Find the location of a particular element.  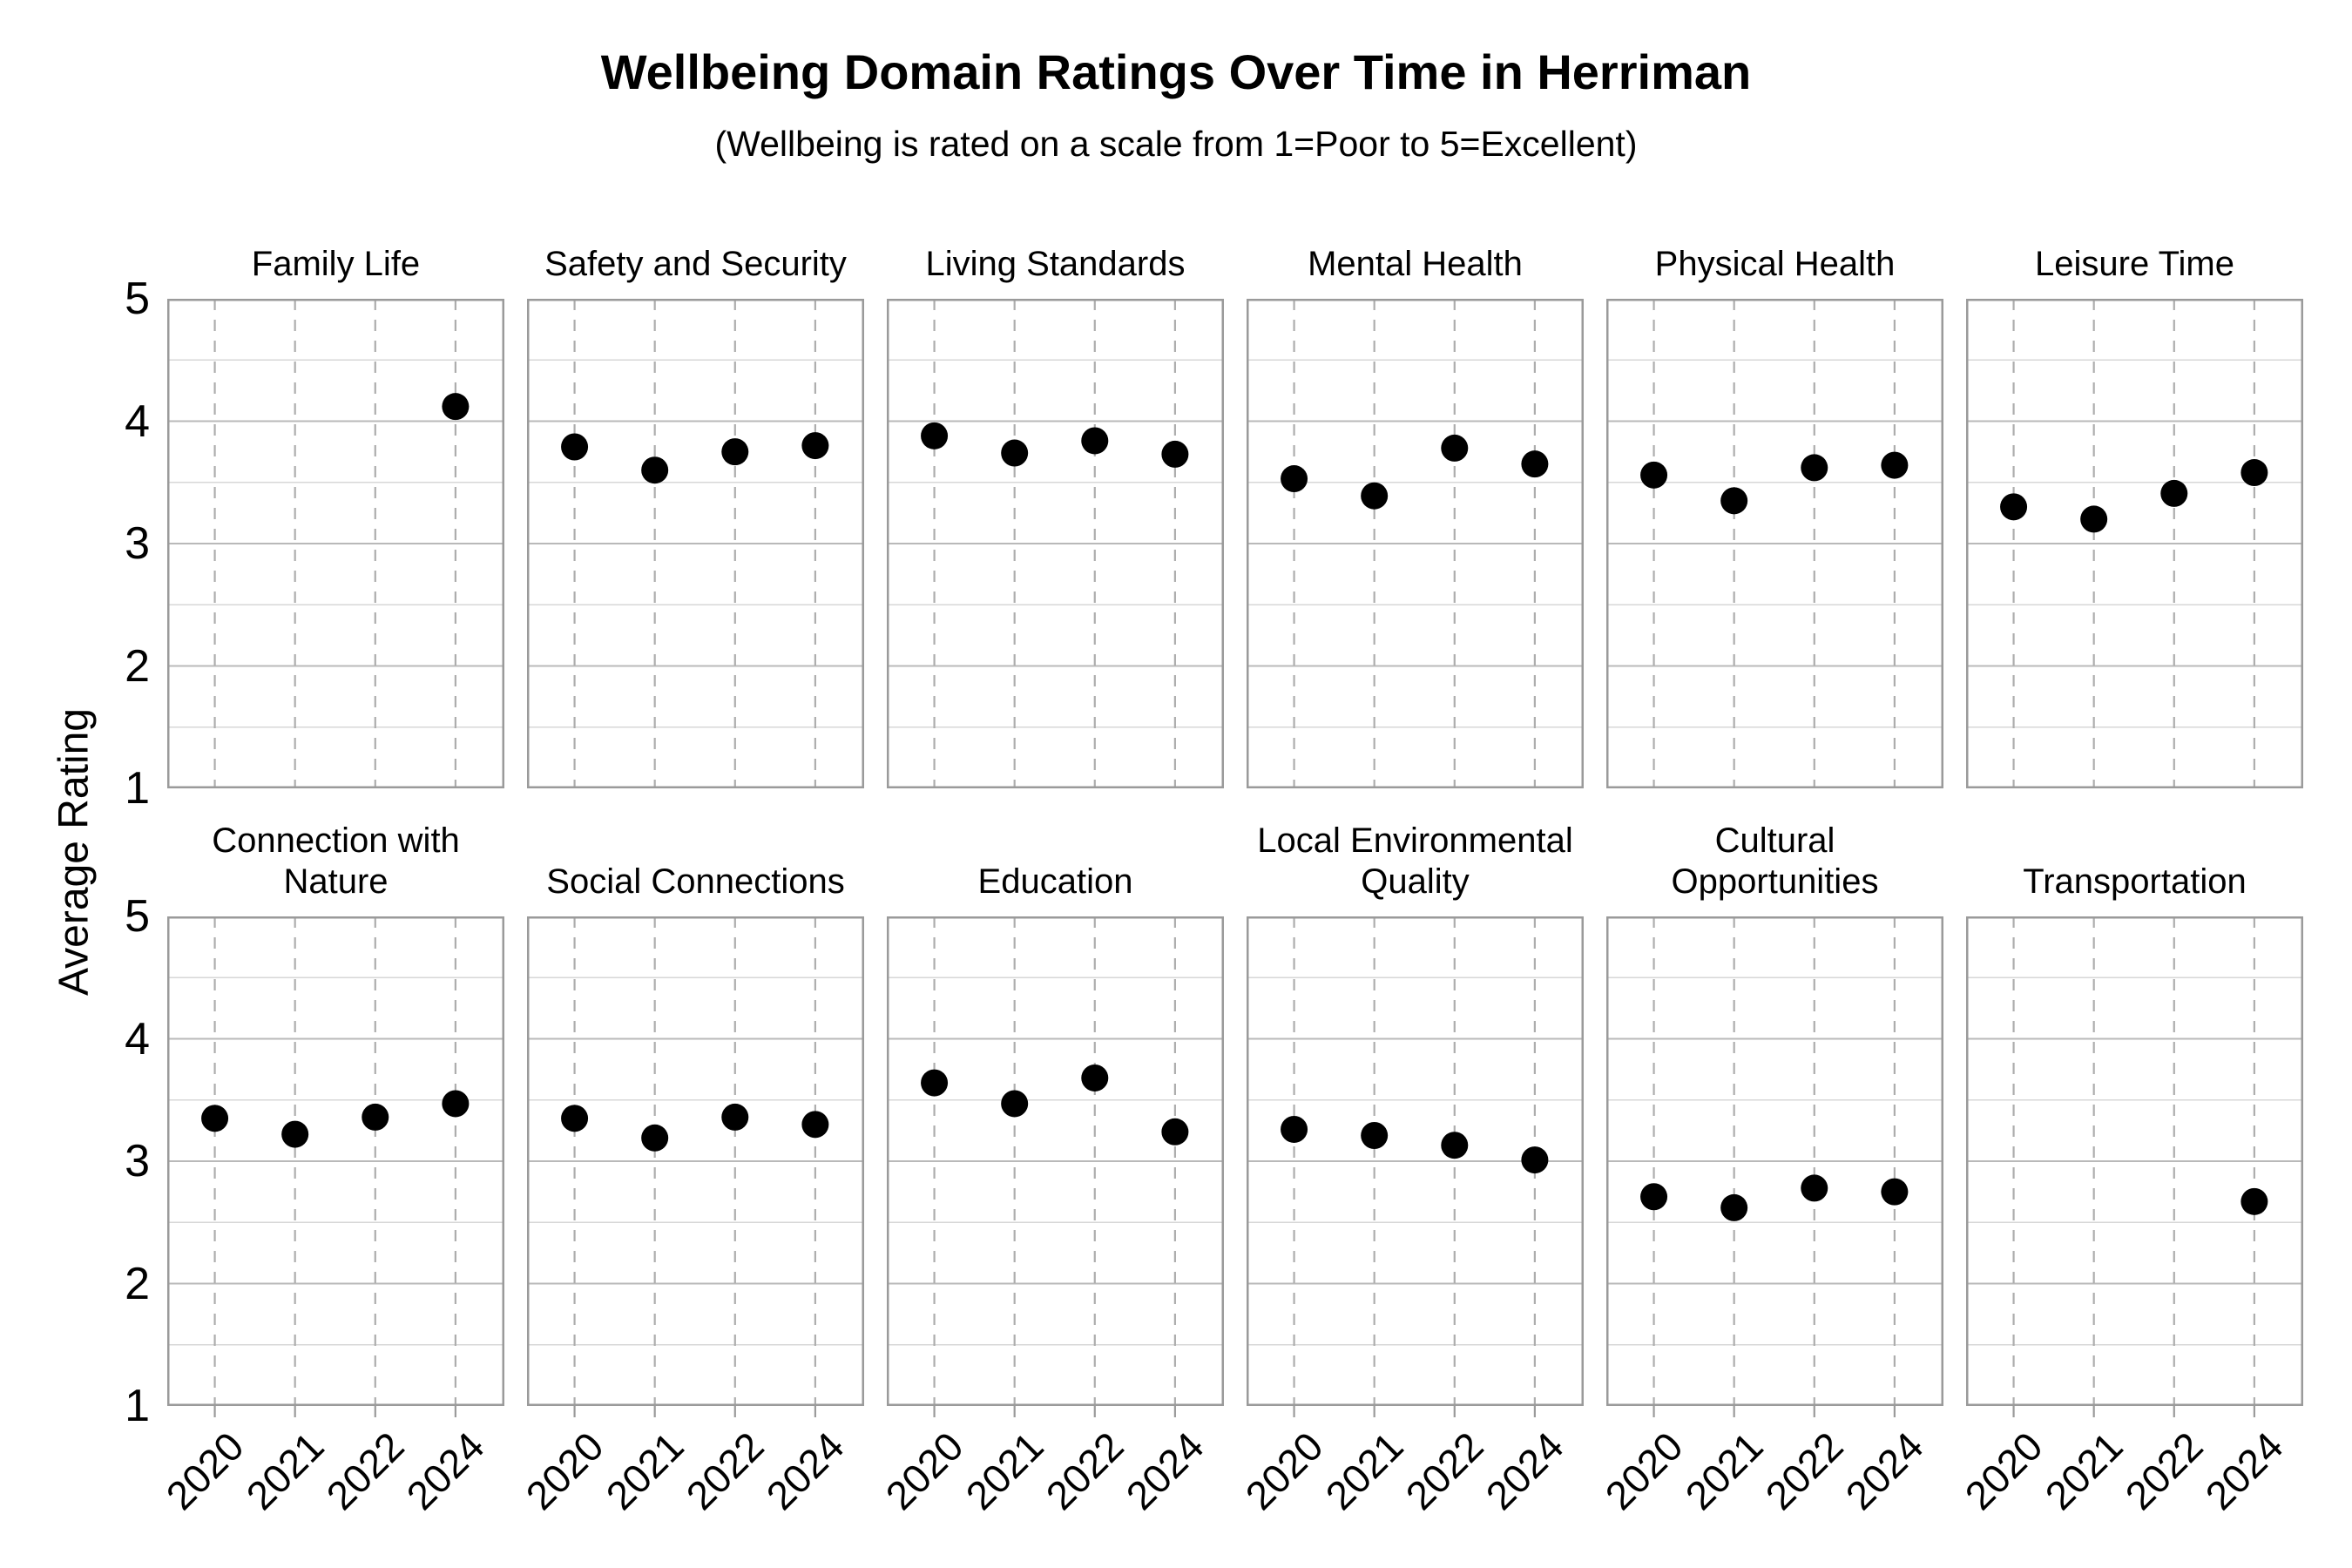

y-tick-label: 2 is located at coordinates (137, 1283).